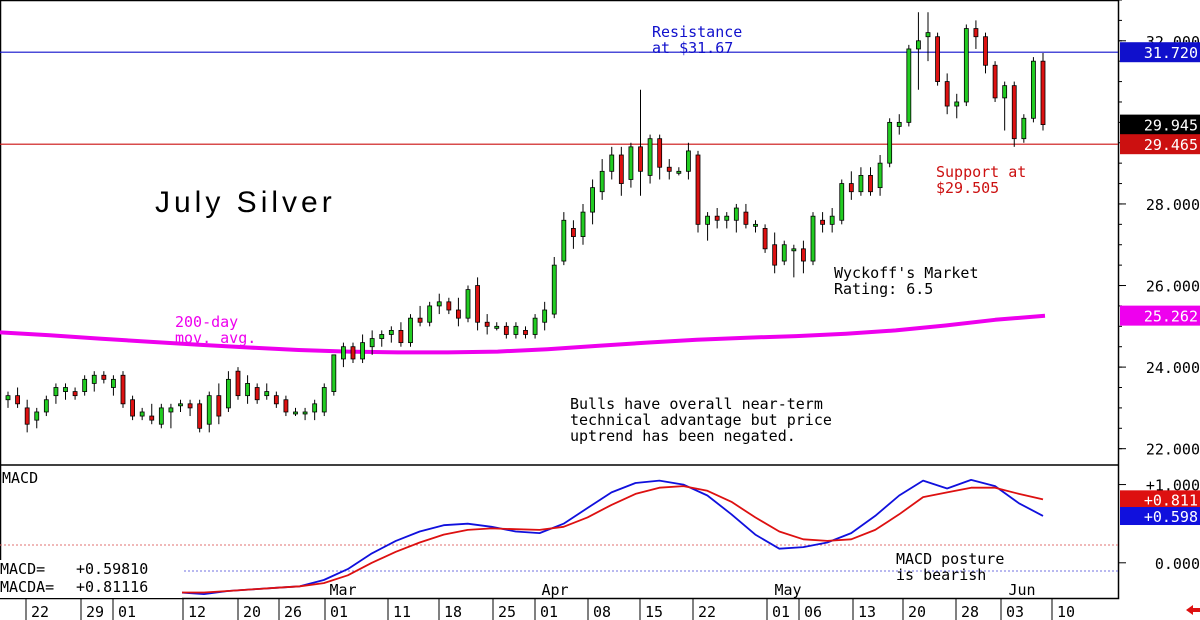  What do you see at coordinates (1160, 516) in the screenshot?
I see `macd-tag: +0.598` at bounding box center [1160, 516].